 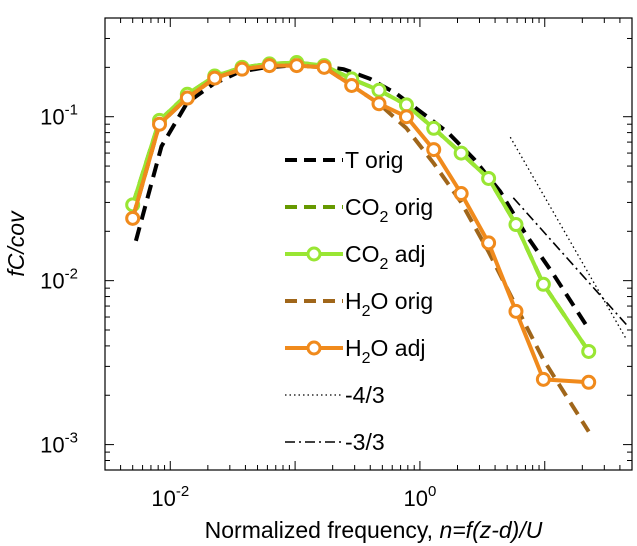 I want to click on y-tick-label: 10⁻³, so click(x=59, y=444).